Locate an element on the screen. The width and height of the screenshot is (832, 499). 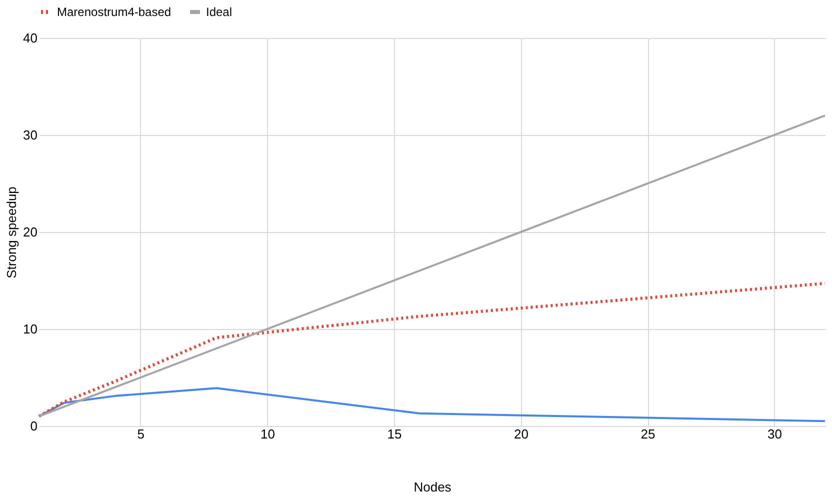
x-tick-label: 10 is located at coordinates (267, 434).